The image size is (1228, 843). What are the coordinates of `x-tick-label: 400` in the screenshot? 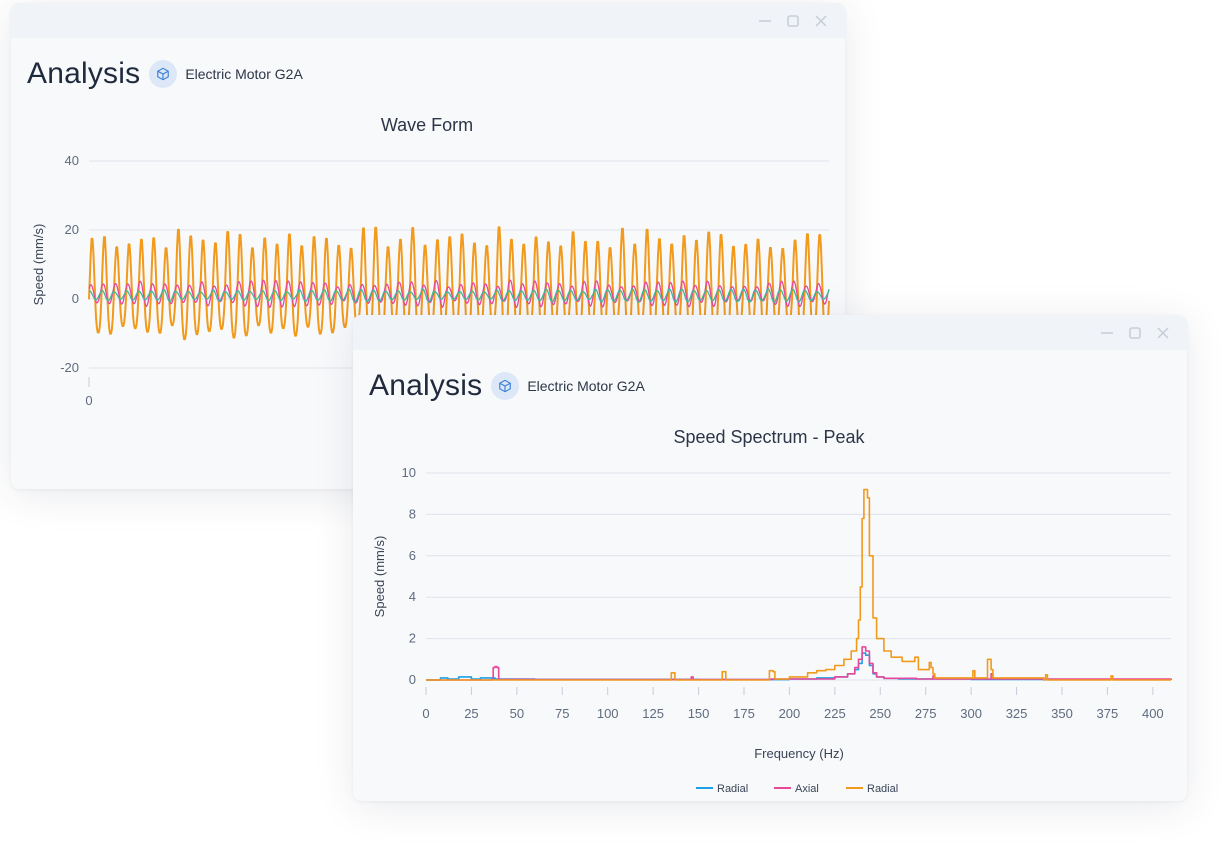 It's located at (1153, 713).